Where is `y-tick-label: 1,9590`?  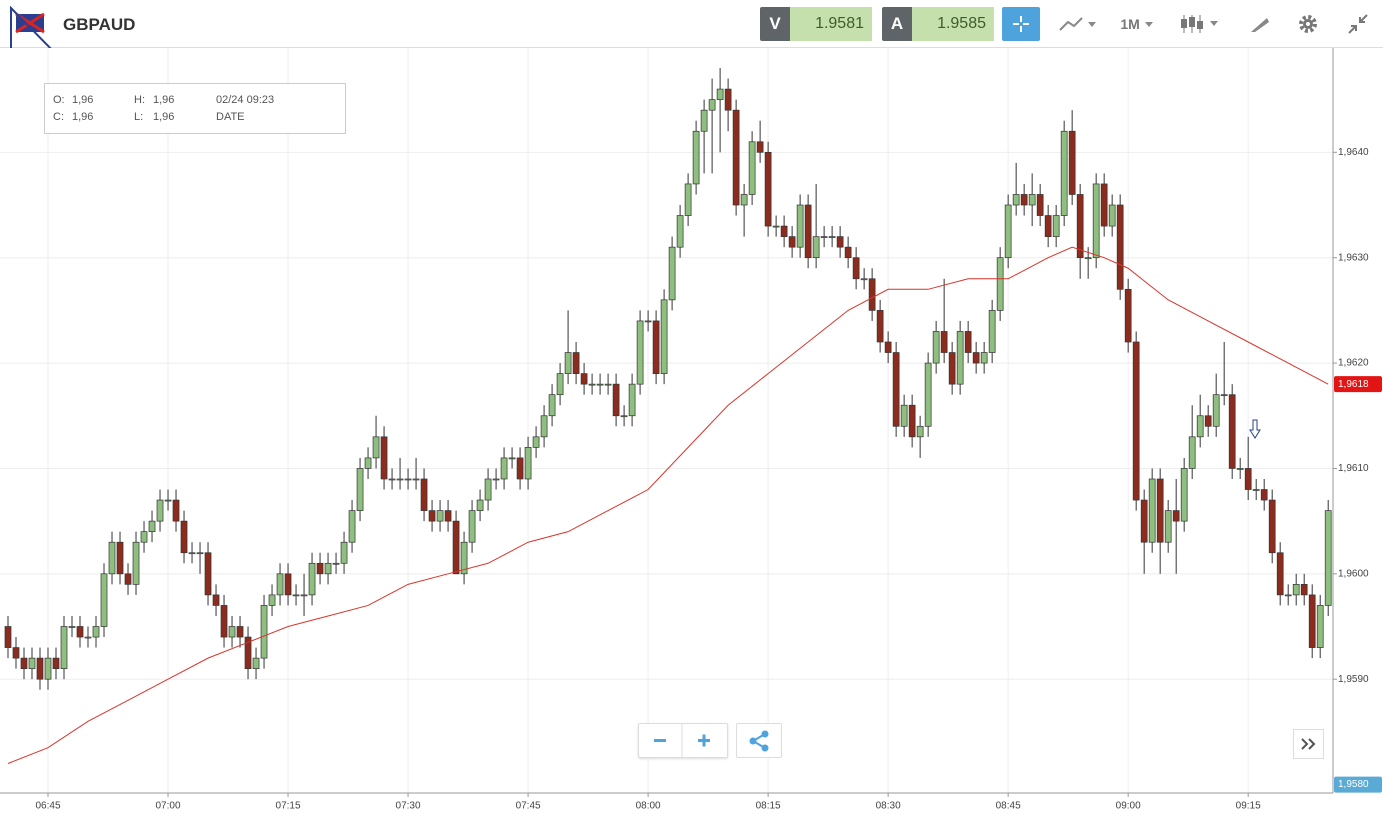 y-tick-label: 1,9590 is located at coordinates (1353, 679).